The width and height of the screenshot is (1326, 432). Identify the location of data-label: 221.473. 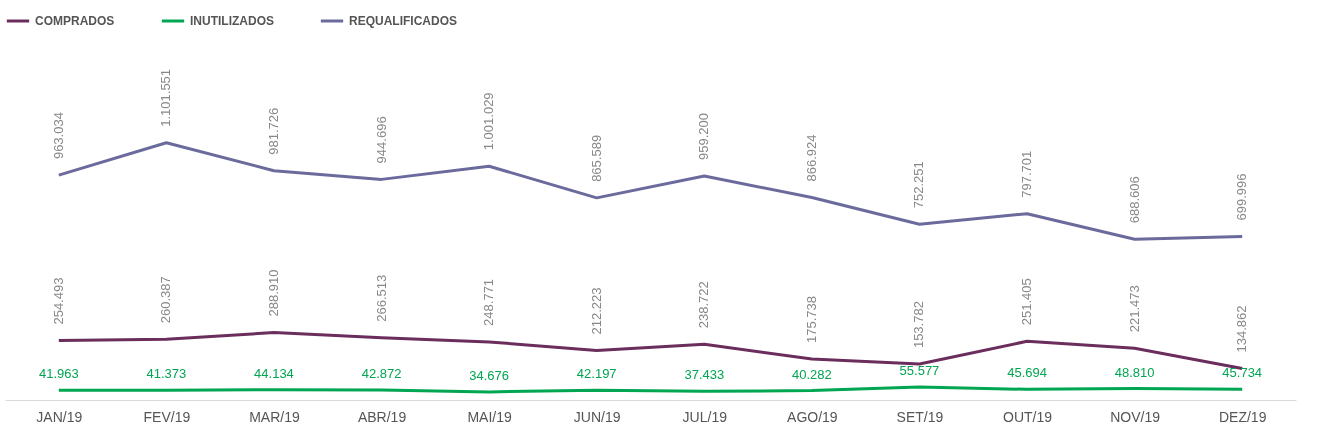
(1134, 309).